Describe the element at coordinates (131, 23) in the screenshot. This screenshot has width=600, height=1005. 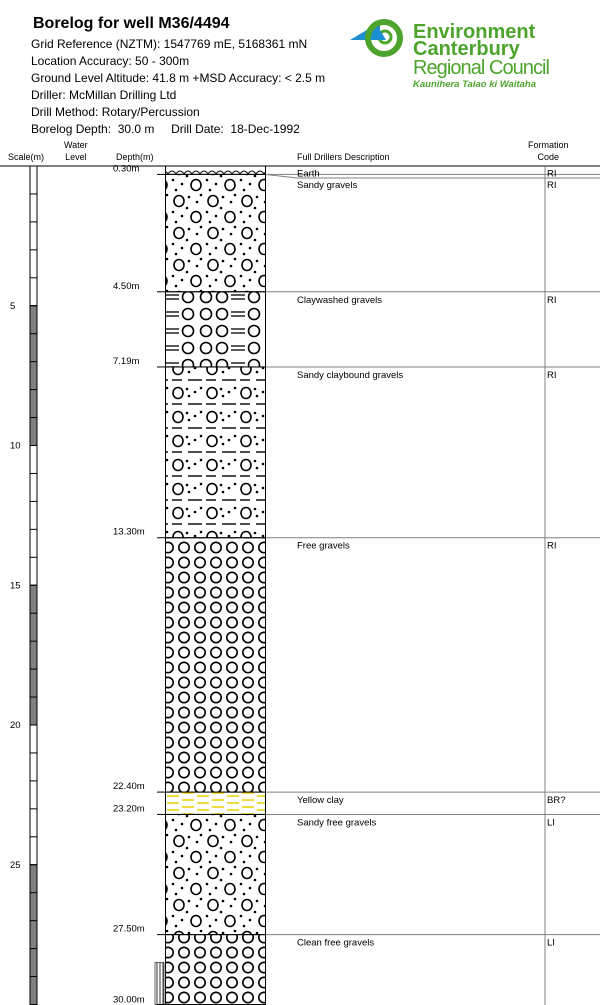
I see `page-title: Borelog for well M36/4494` at that location.